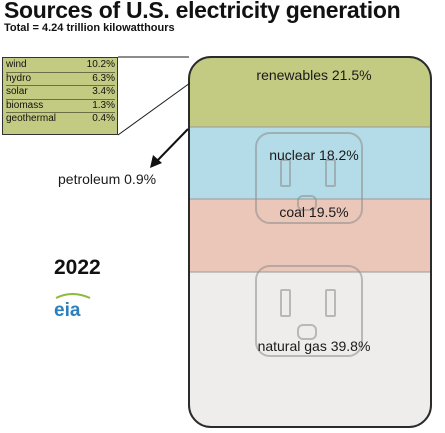 The height and width of the screenshot is (433, 445). What do you see at coordinates (314, 155) in the screenshot?
I see `data-label-nuclear: nuclear 18.2%` at bounding box center [314, 155].